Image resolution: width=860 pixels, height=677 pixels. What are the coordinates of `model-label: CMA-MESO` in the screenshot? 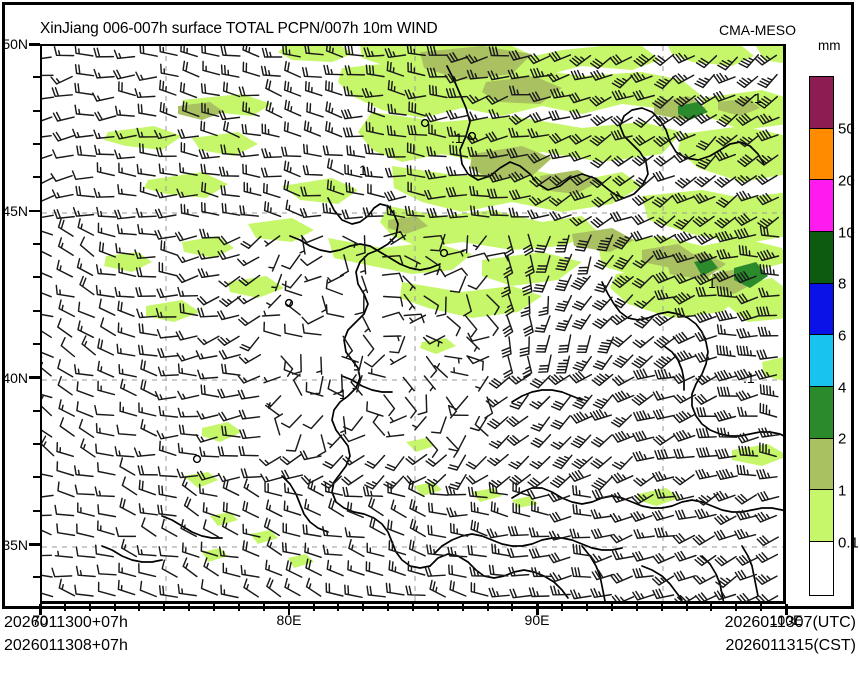 It's located at (757, 30).